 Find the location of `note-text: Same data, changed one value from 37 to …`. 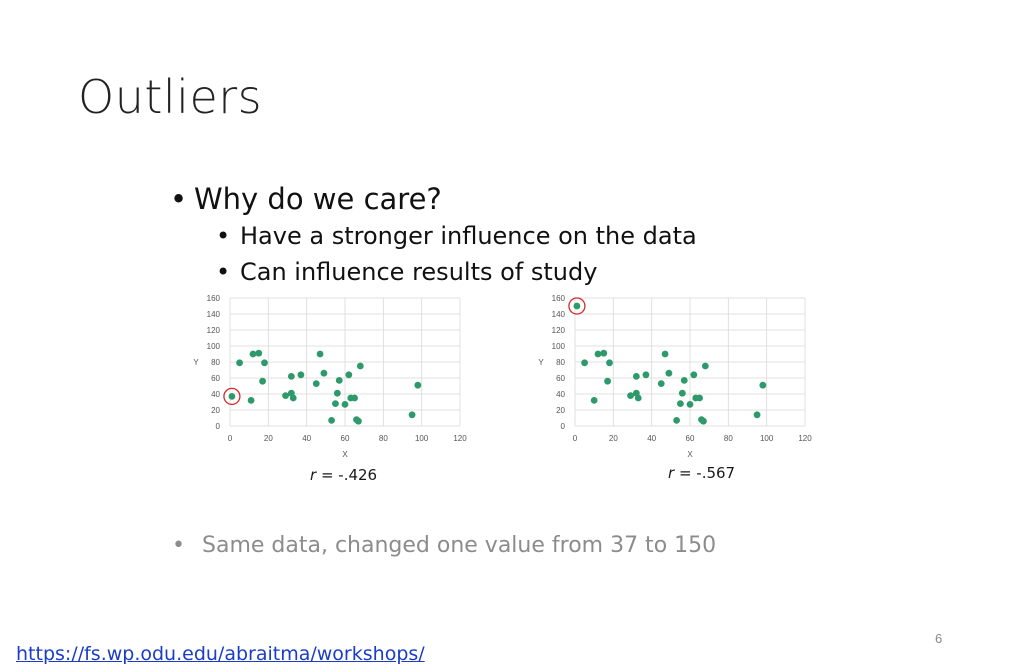

note-text: Same data, changed one value from 37 to … is located at coordinates (459, 545).